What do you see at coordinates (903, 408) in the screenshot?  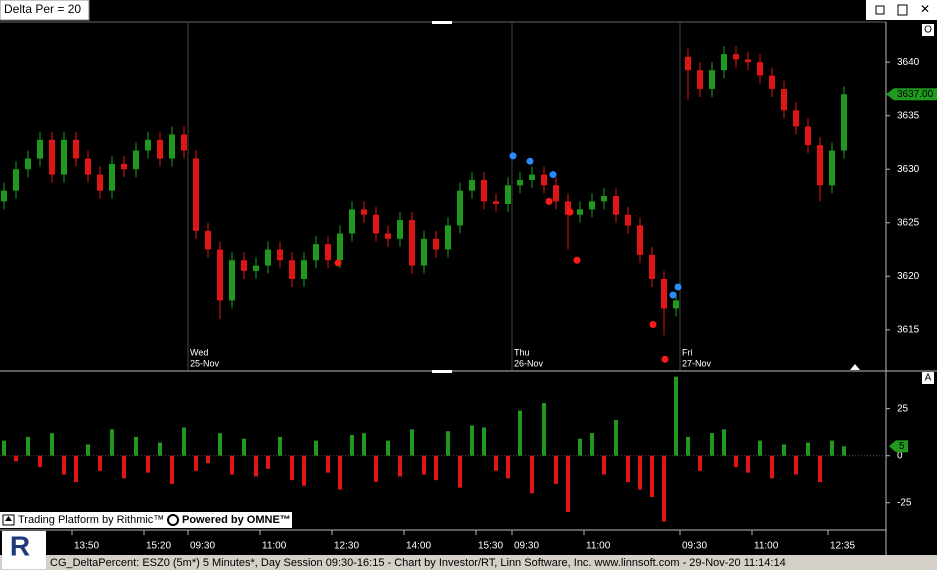 I see `y-tick-label: 25` at bounding box center [903, 408].